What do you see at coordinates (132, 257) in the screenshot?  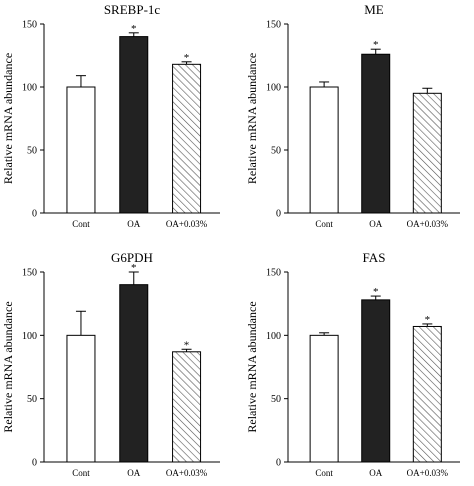 I see `chart-title: G6PDH` at bounding box center [132, 257].